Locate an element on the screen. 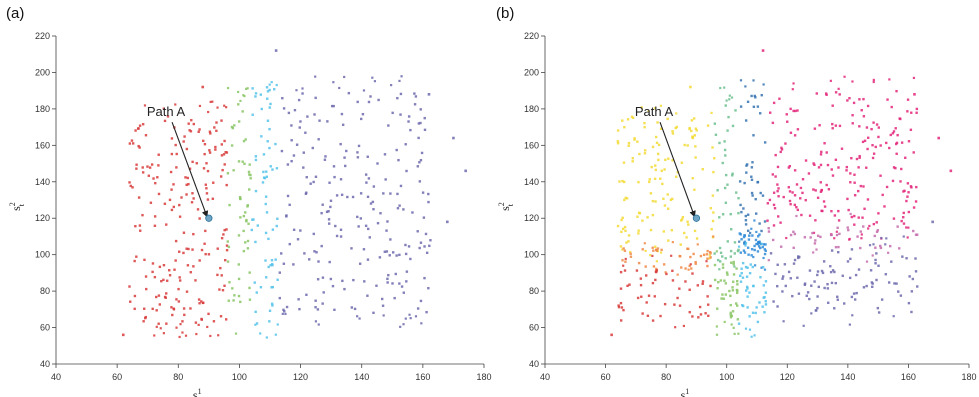 This screenshot has height=397, width=979. y-tick-label: 40 is located at coordinates (45, 364).